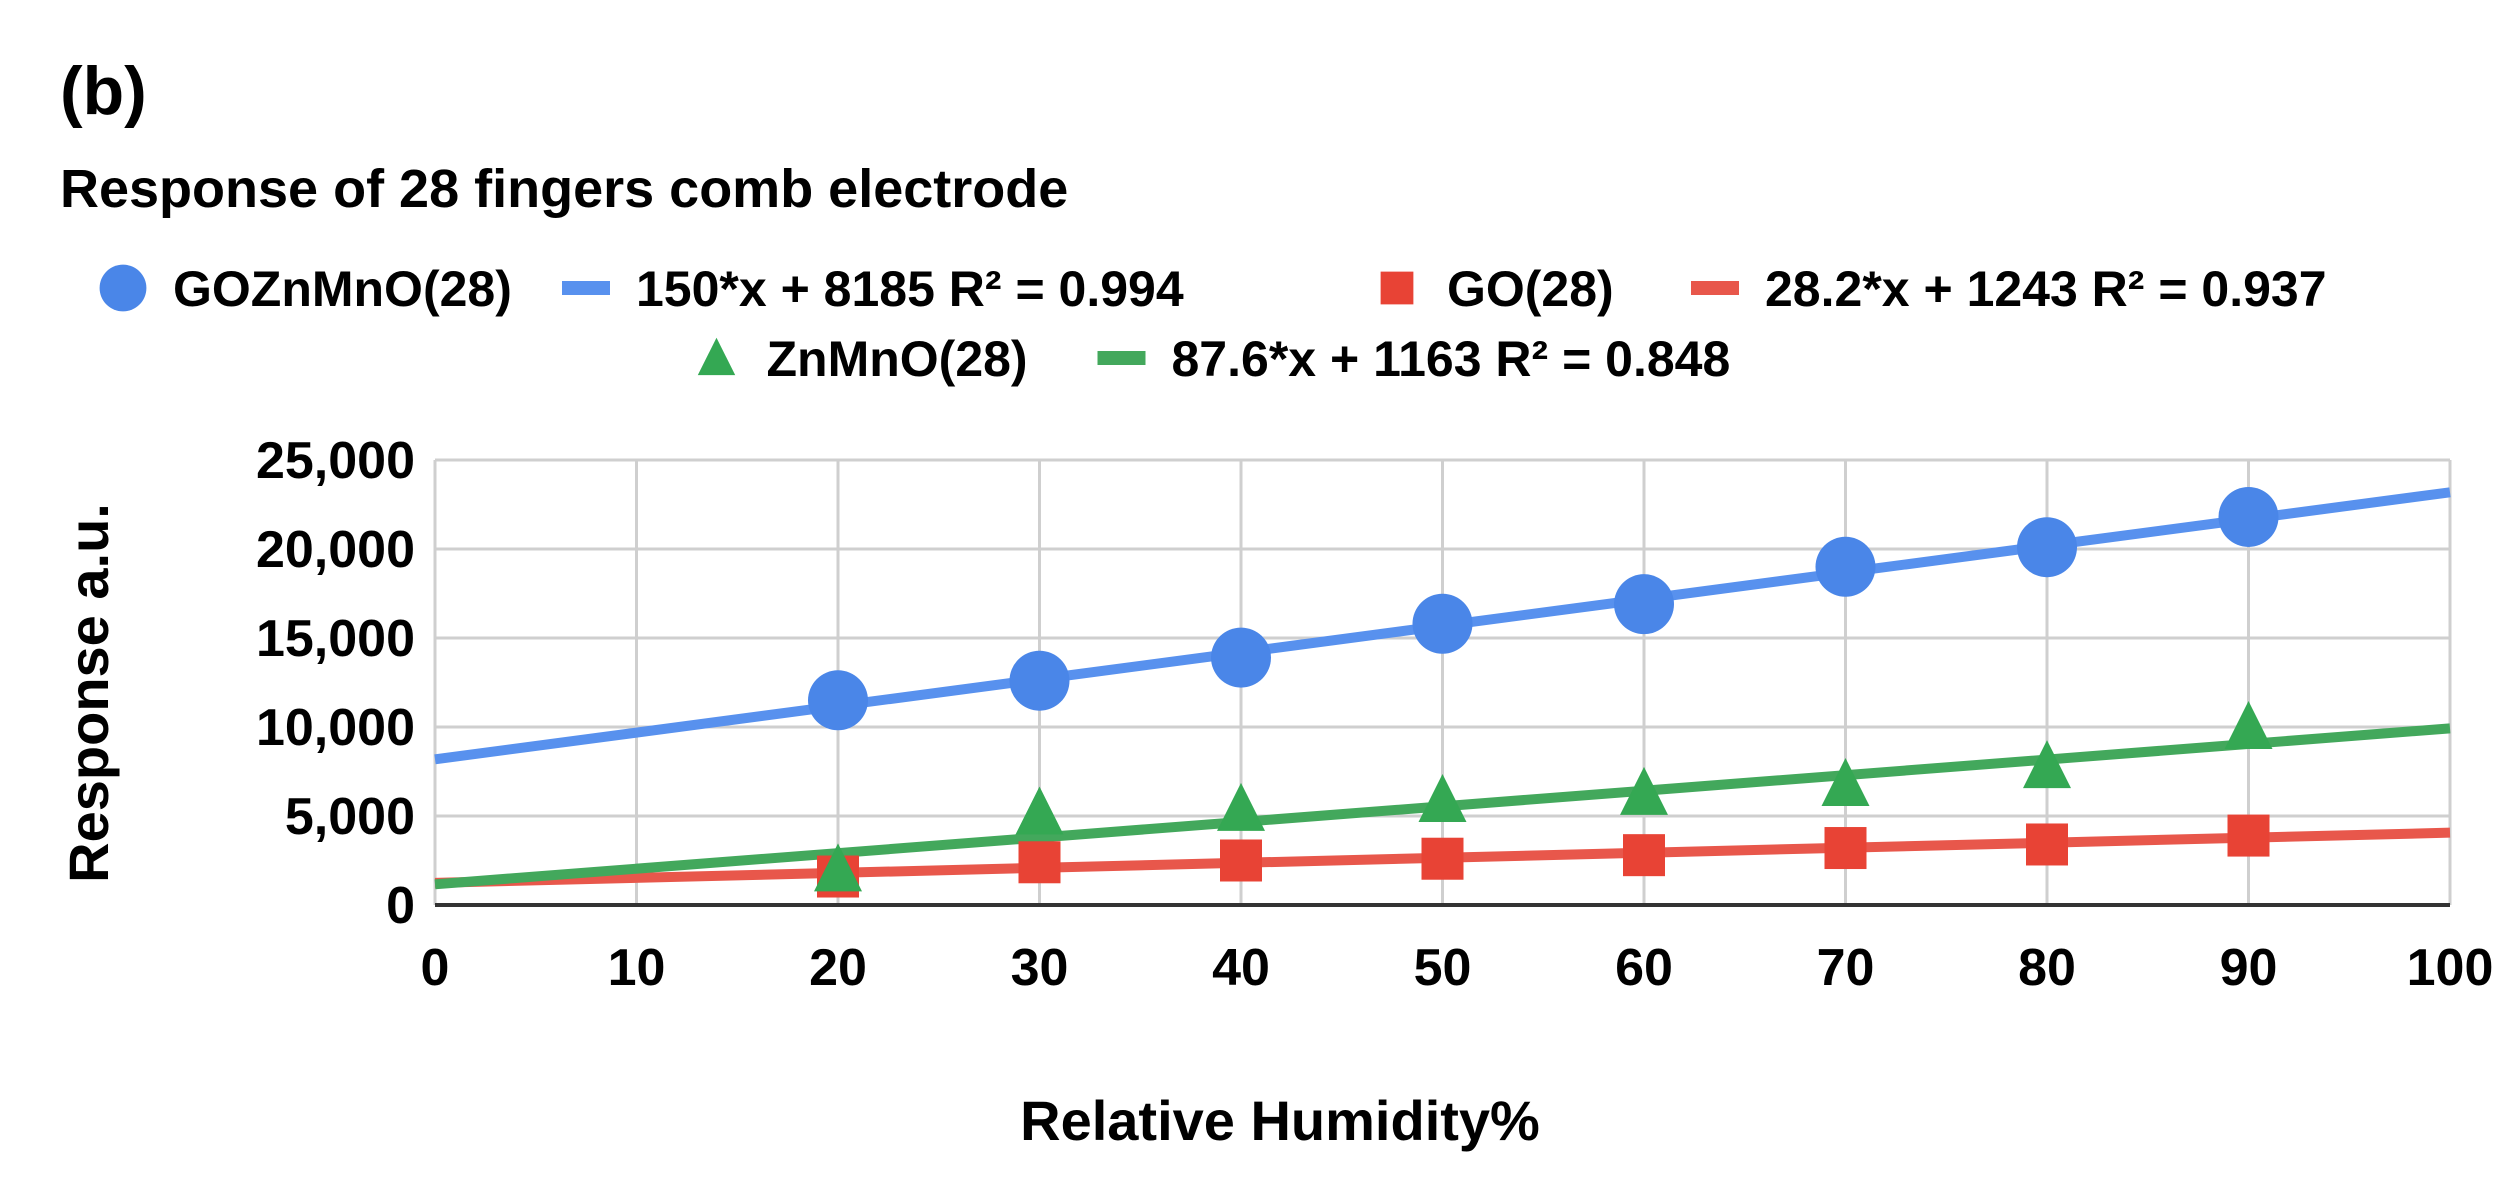 This screenshot has width=2514, height=1192. I want to click on x-tick-label: 70, so click(1846, 968).